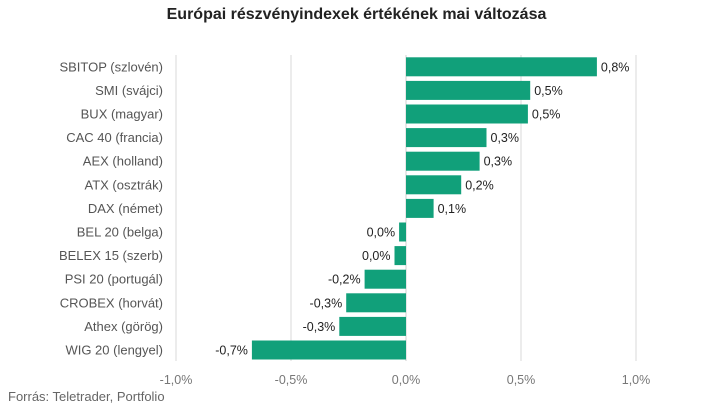  Describe the element at coordinates (452, 209) in the screenshot. I see `value-label: 0,1%` at that location.